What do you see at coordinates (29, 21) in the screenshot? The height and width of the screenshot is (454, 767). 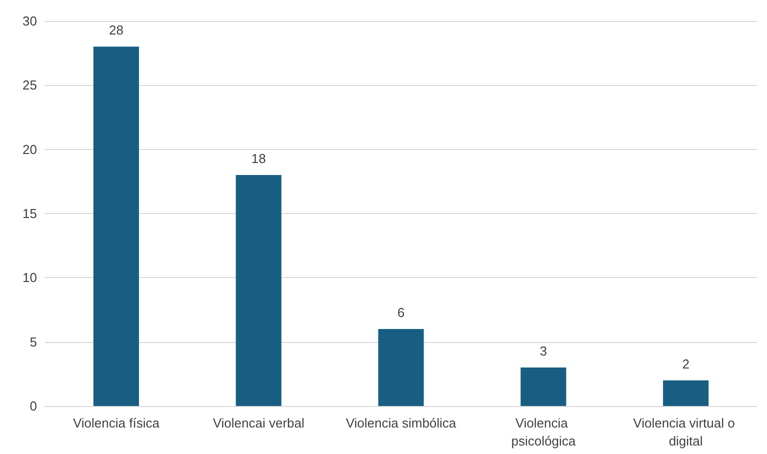 I see `y-tick-label: 30` at bounding box center [29, 21].